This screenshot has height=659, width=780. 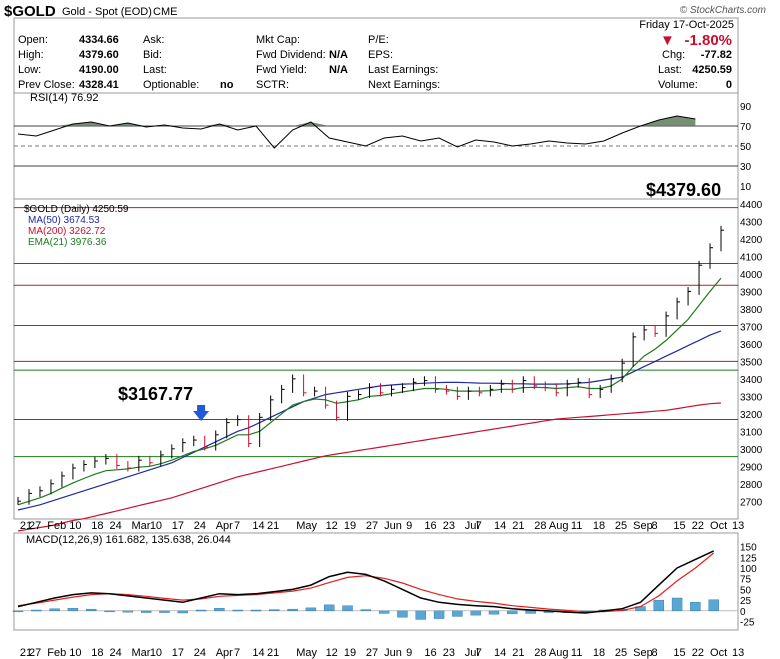 I want to click on macd-tick-25: 25, so click(x=746, y=601).